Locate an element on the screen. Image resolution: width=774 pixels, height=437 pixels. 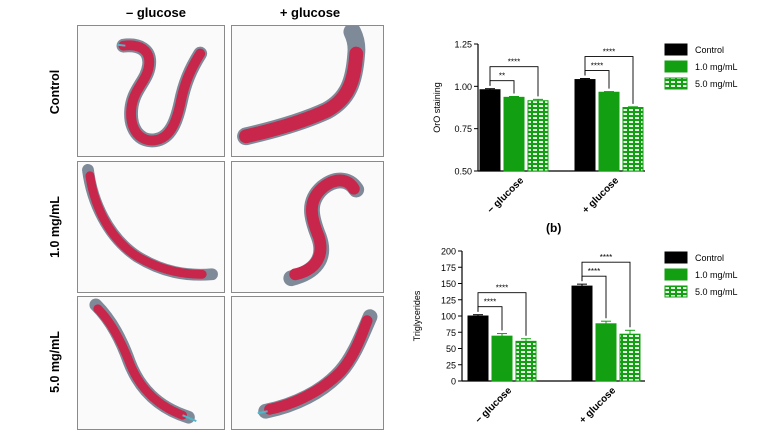
y-axis-label: Triglycerides is located at coordinates (417, 315).